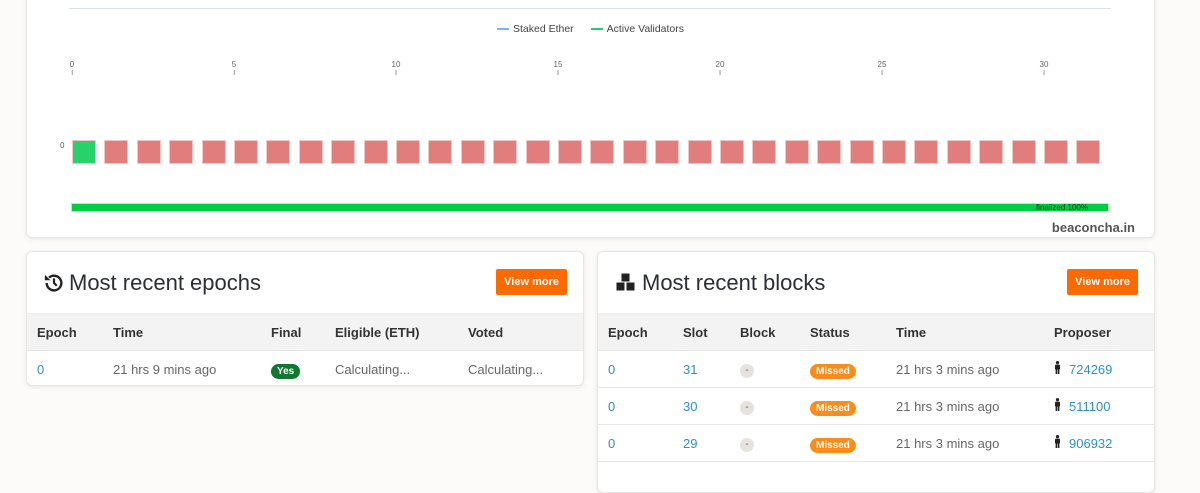 The image size is (1200, 493). Describe the element at coordinates (84, 152) in the screenshot. I see `slot-proposed` at that location.